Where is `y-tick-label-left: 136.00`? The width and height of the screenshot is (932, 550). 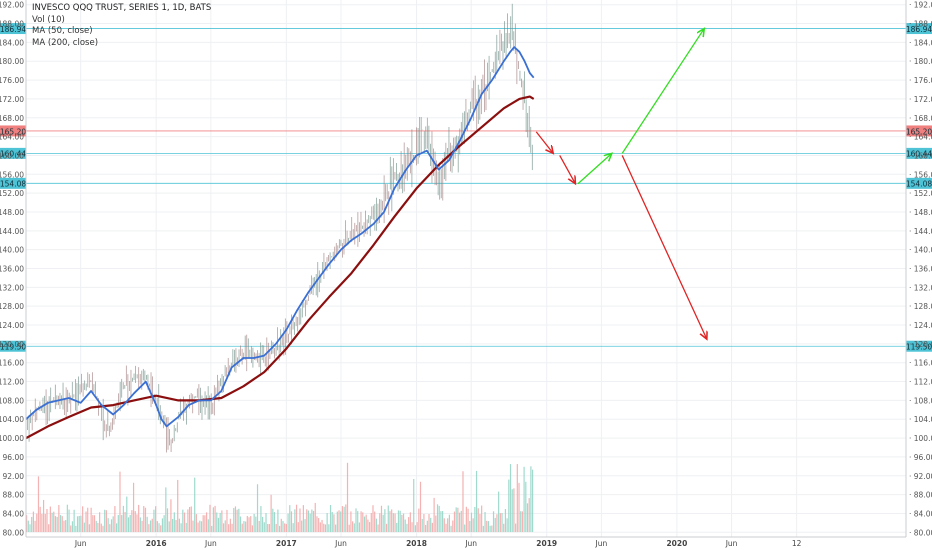
y-tick-label-left: 136.00 is located at coordinates (12, 269).